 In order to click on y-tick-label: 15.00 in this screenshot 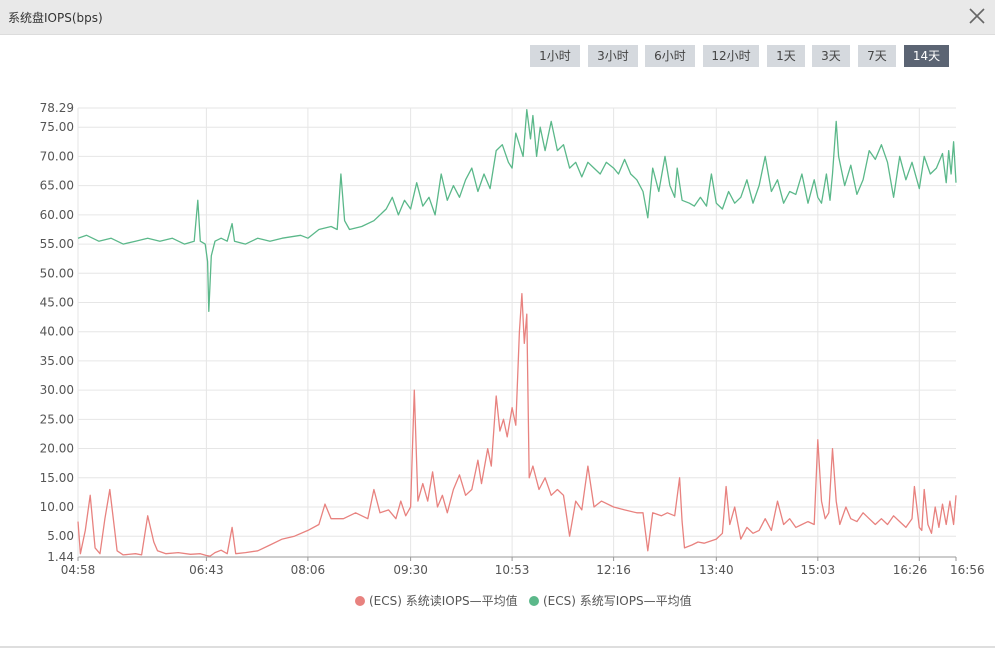, I will do `click(57, 478)`.